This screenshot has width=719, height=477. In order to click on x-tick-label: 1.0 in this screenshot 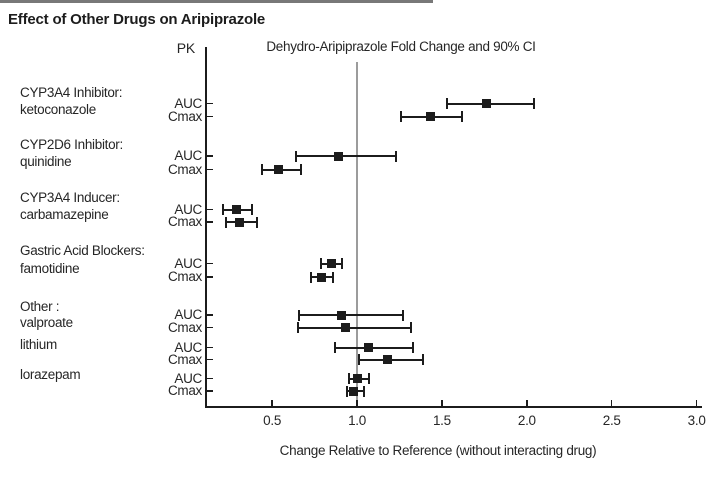, I will do `click(357, 420)`.